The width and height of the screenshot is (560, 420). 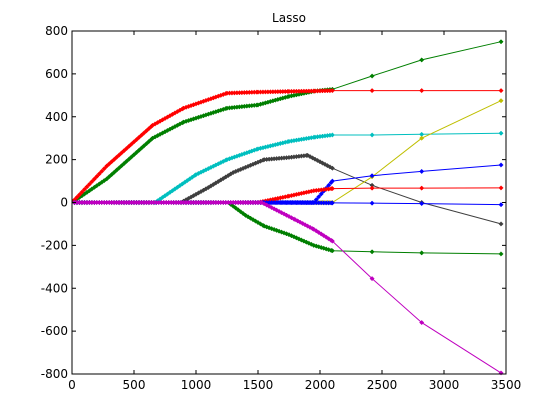 What do you see at coordinates (56, 74) in the screenshot?
I see `y-tick-label: 600` at bounding box center [56, 74].